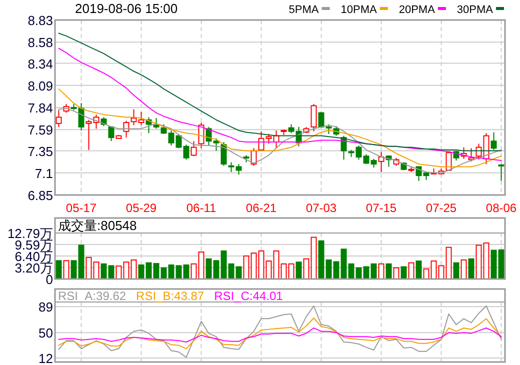 The height and width of the screenshot is (365, 520). I want to click on y-tick-label: 50, so click(45, 333).